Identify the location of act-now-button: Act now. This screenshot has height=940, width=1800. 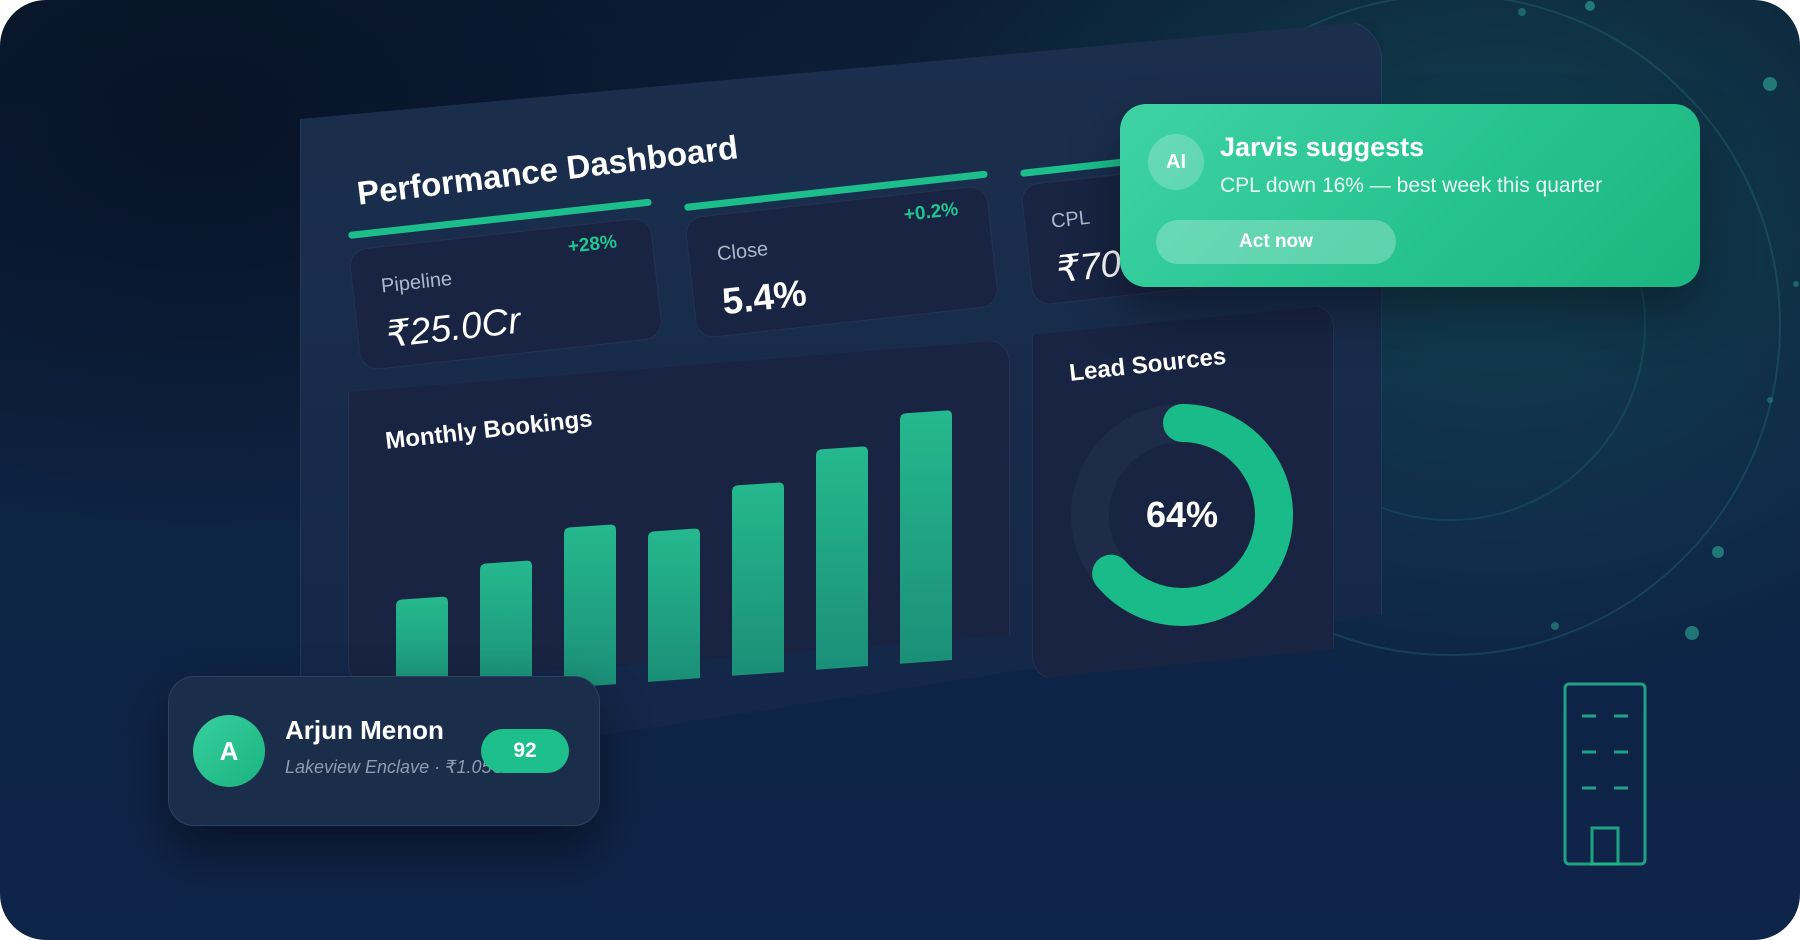
(1276, 242).